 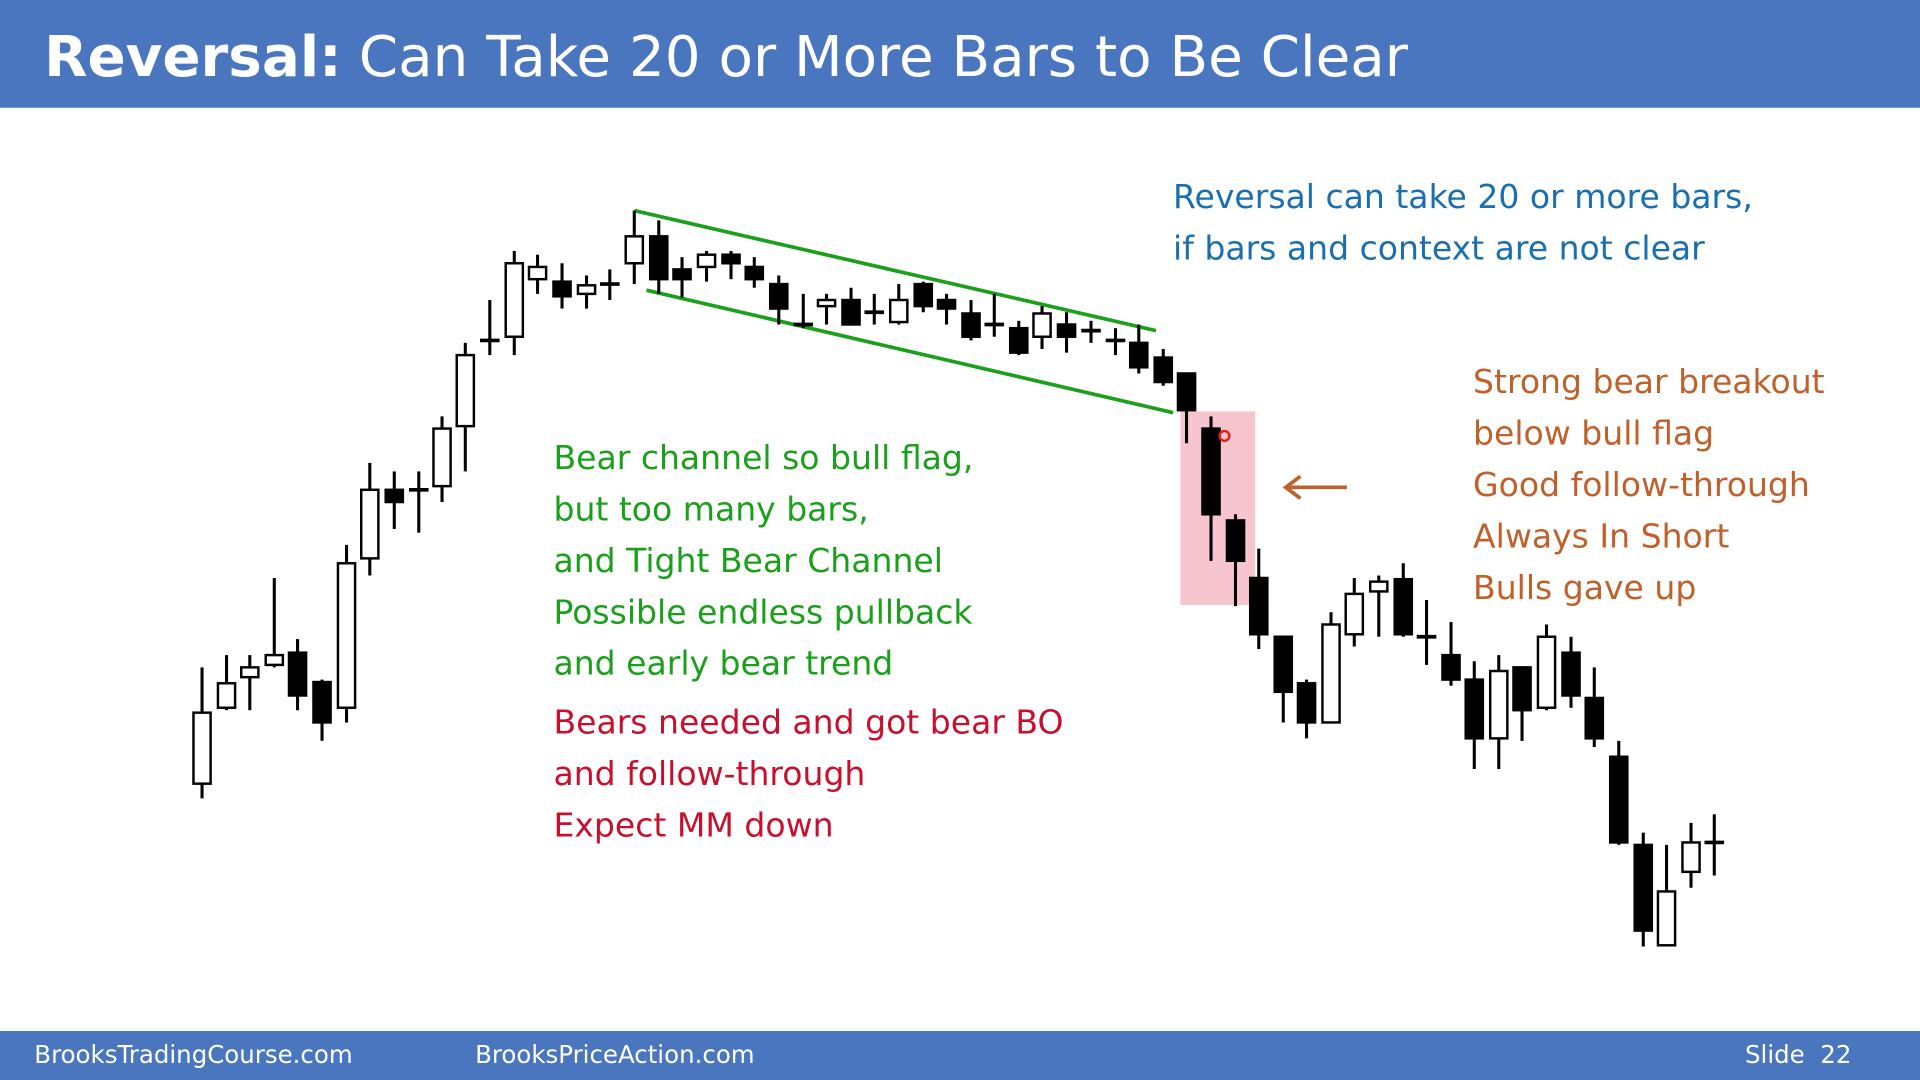 I want to click on title-bold: Reversal:, so click(x=193, y=57).